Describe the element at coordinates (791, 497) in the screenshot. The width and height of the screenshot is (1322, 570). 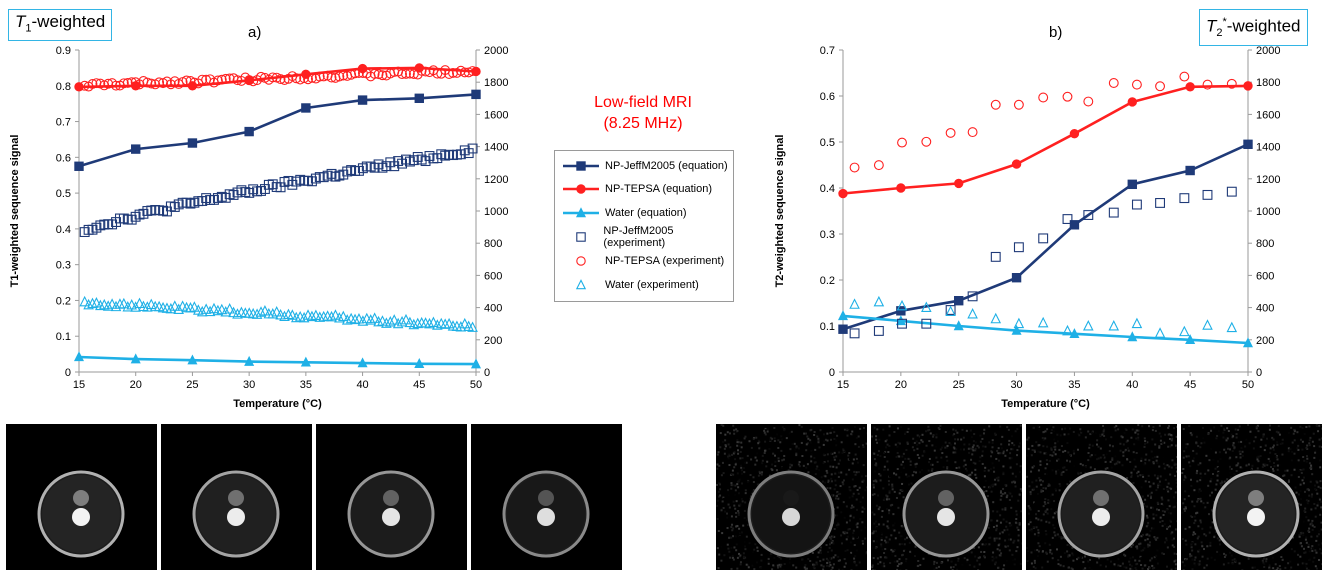
I see `t2-scan-image` at that location.